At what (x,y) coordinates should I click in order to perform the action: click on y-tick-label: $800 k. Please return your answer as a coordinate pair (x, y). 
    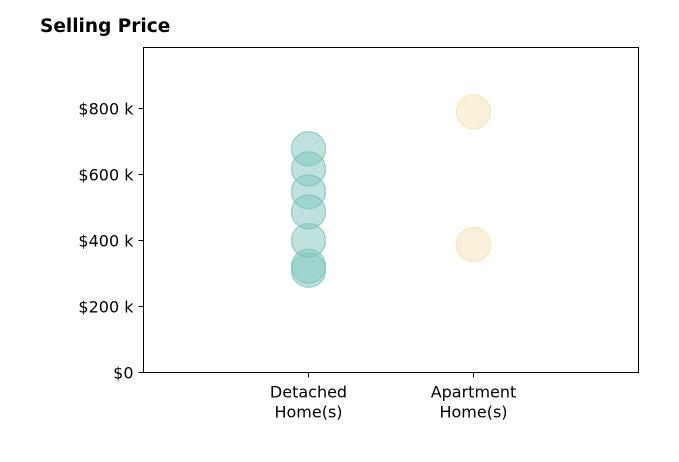
    Looking at the image, I should click on (106, 109).